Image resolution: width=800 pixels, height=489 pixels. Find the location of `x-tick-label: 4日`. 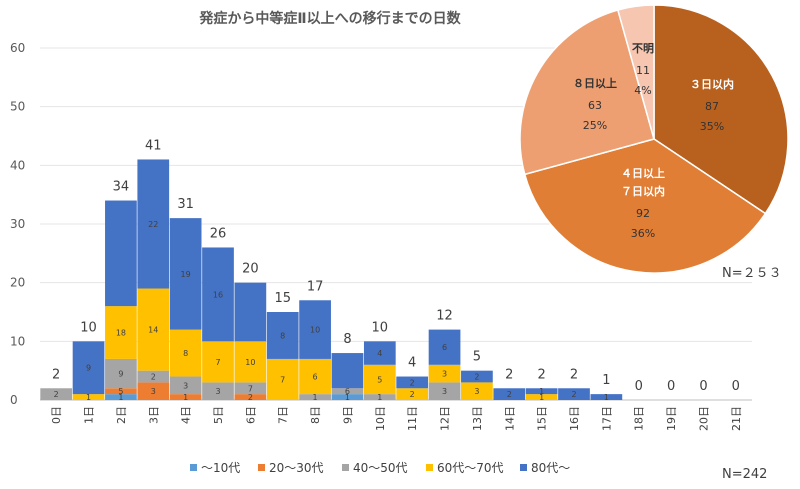

x-tick-label: 4日 is located at coordinates (186, 415).